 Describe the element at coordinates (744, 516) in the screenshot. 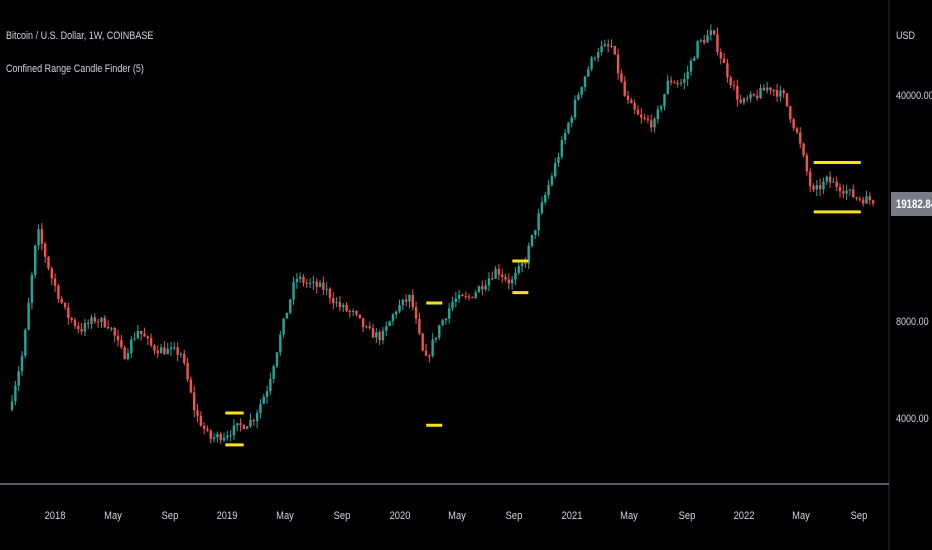

I see `time-tick-label: 2022` at that location.